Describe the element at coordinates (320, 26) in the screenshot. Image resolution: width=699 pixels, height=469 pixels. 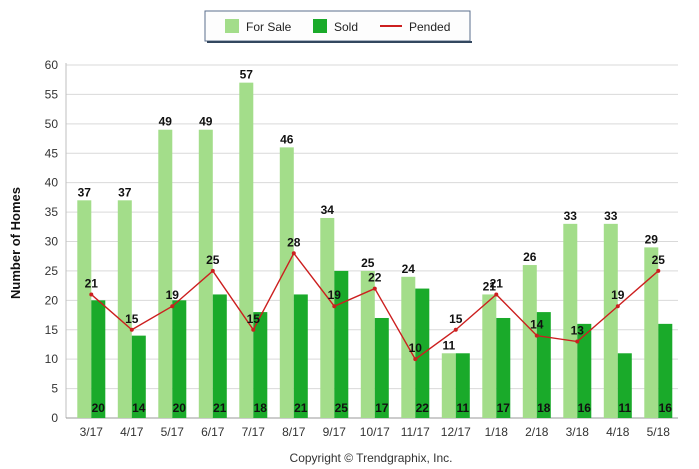
I see `legend-swatch-sold` at that location.